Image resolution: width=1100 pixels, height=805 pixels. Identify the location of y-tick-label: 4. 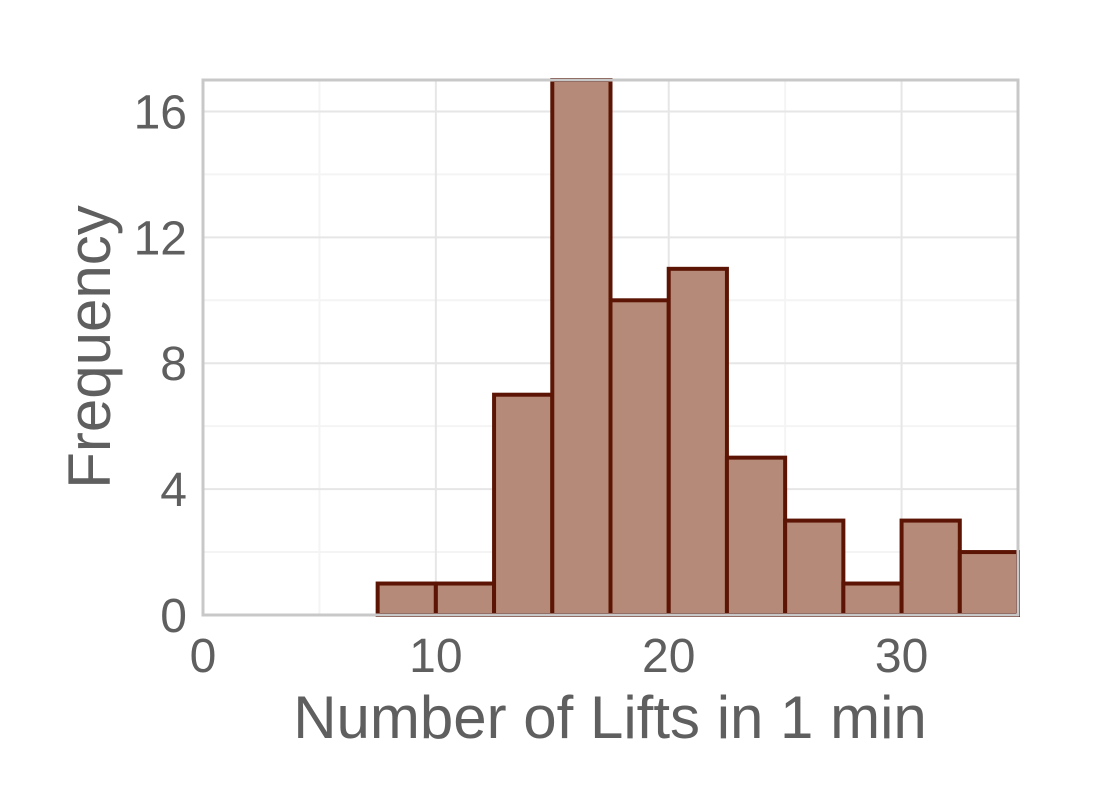
(173, 490).